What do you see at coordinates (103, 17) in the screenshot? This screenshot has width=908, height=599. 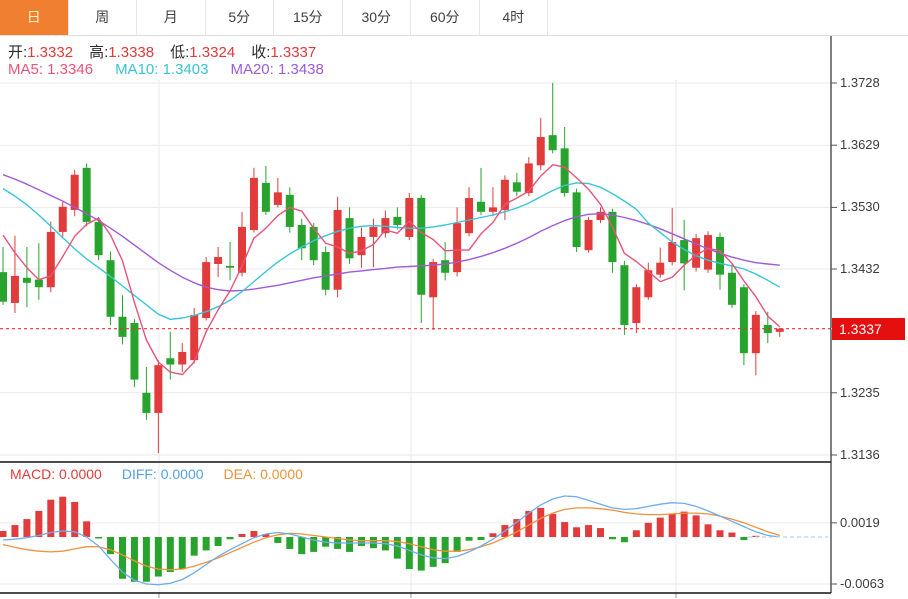 I see `tab-2: 周` at bounding box center [103, 17].